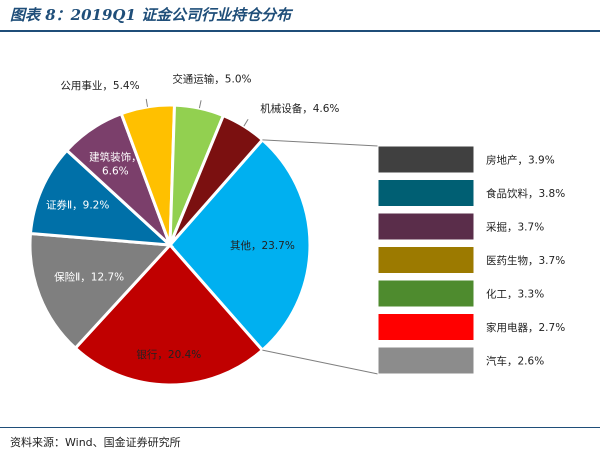  What do you see at coordinates (115, 172) in the screenshot?
I see `slice-label: 6.6%` at bounding box center [115, 172].